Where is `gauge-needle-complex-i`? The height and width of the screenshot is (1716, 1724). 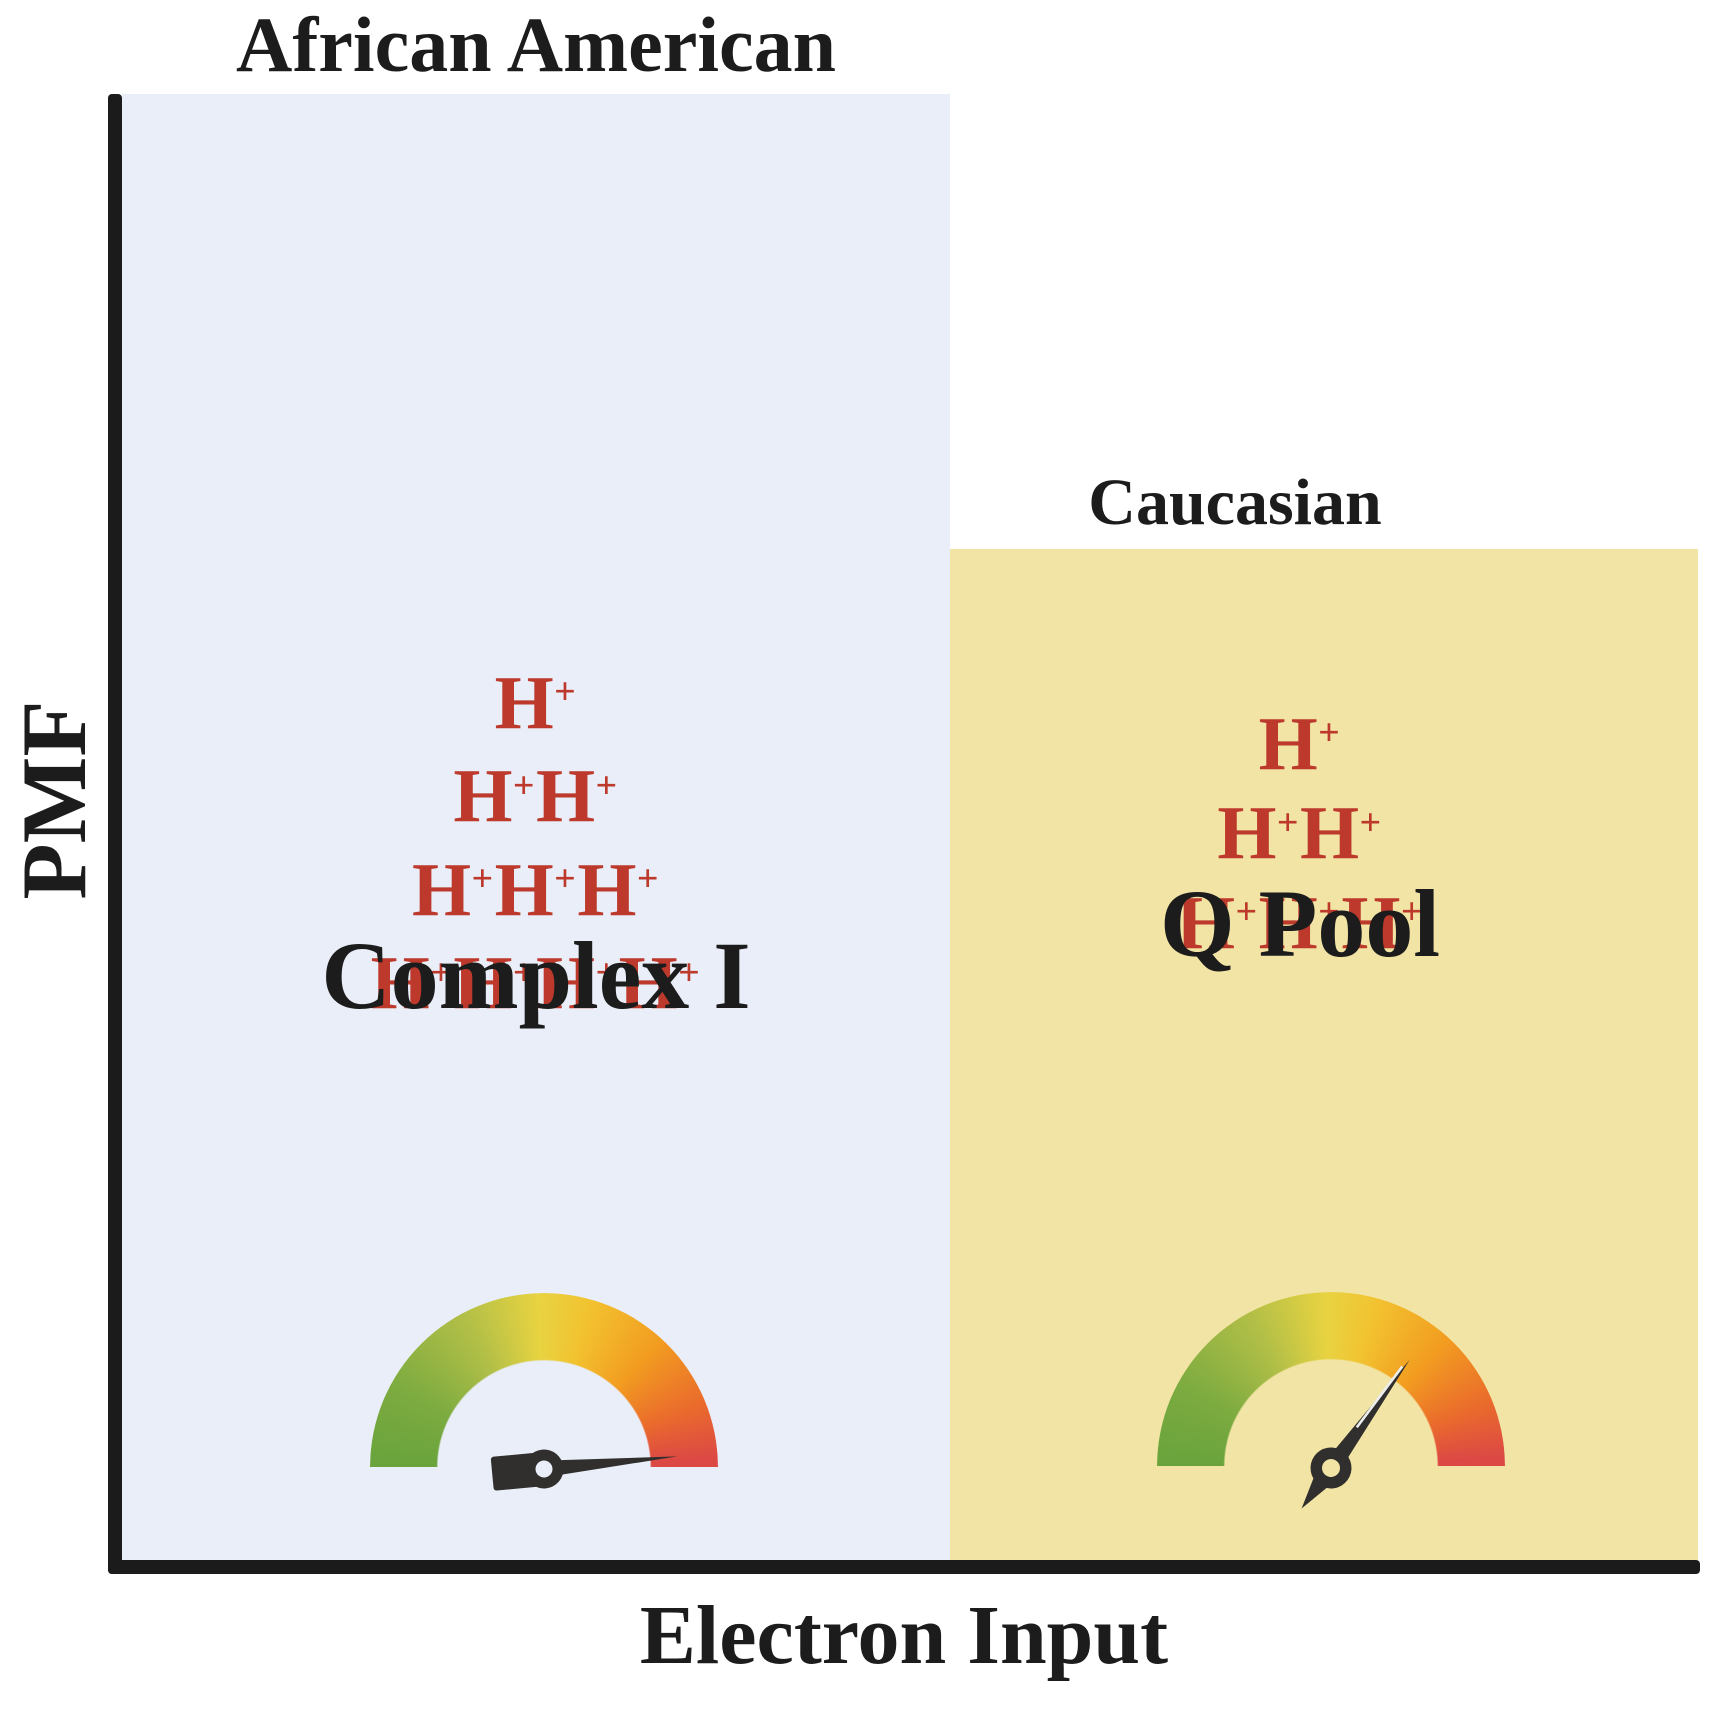
gauge-needle-complex-i is located at coordinates (584, 1470).